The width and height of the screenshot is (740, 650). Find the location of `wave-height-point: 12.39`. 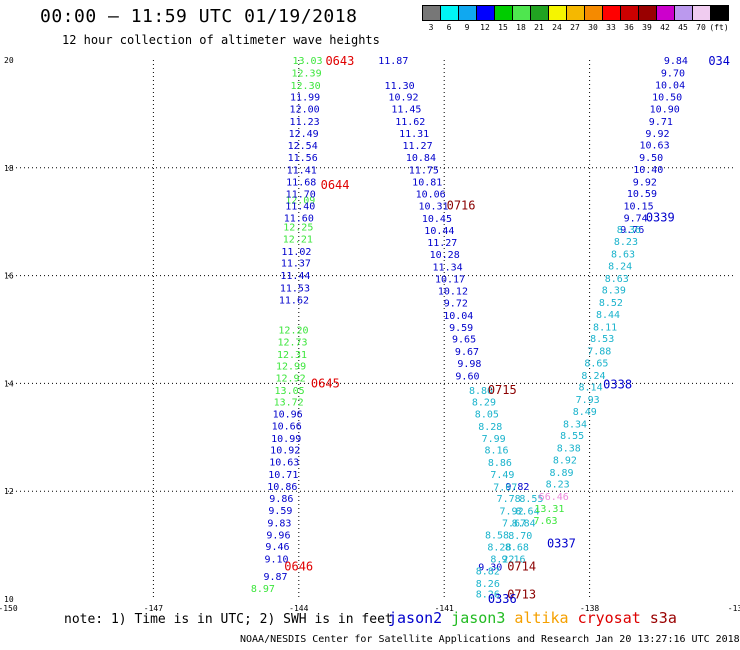

wave-height-point: 12.39 is located at coordinates (306, 73).